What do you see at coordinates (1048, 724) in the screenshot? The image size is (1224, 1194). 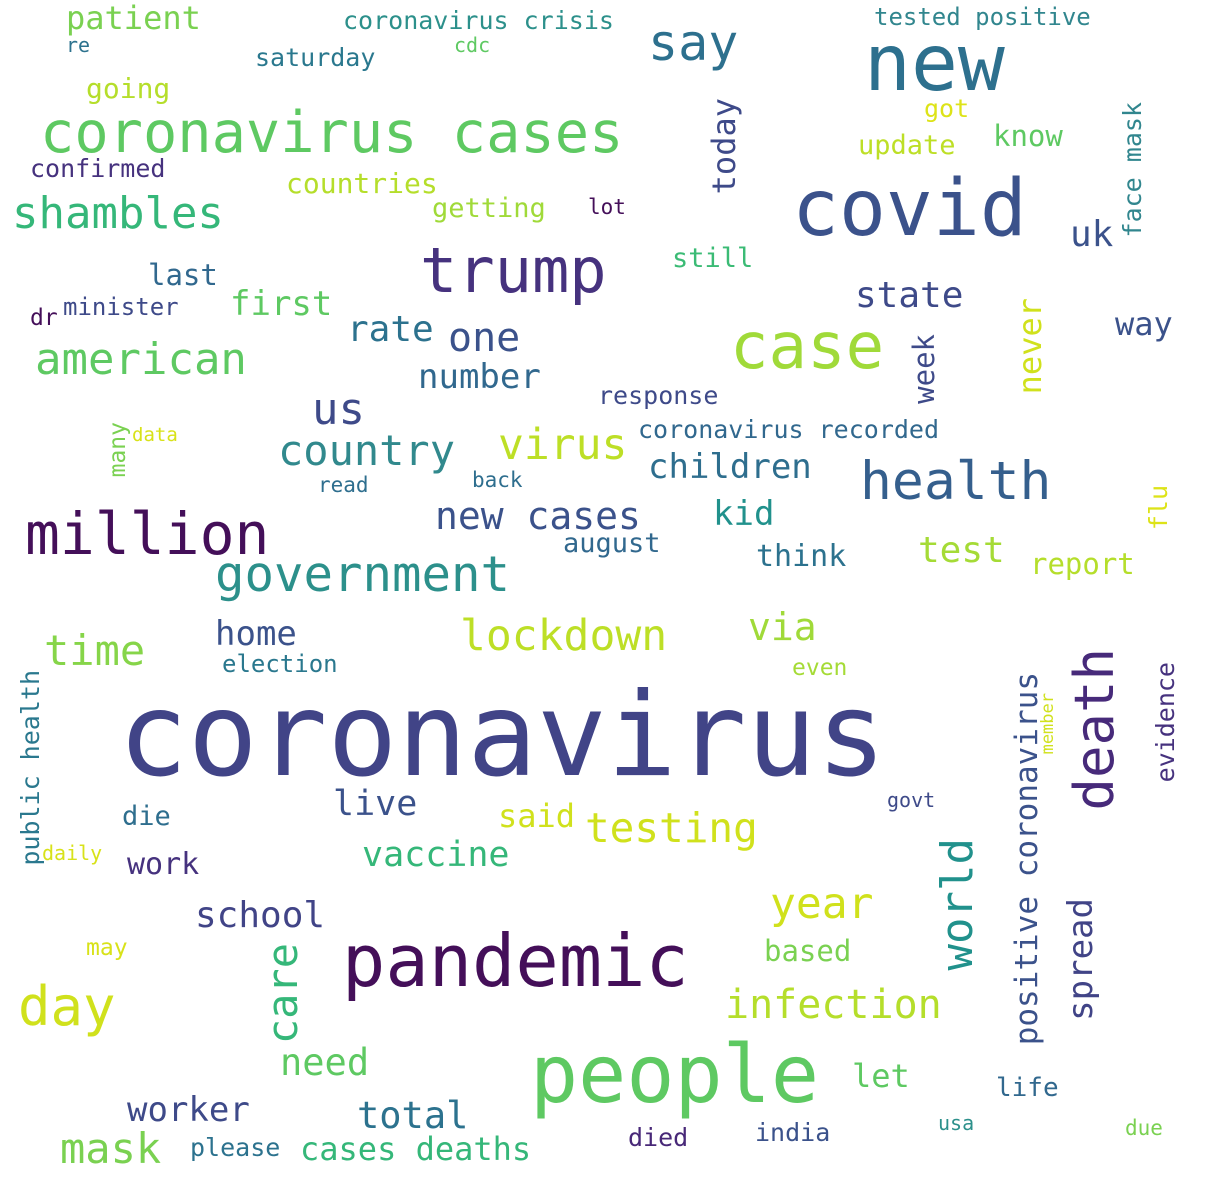 I see `word-member: member` at bounding box center [1048, 724].